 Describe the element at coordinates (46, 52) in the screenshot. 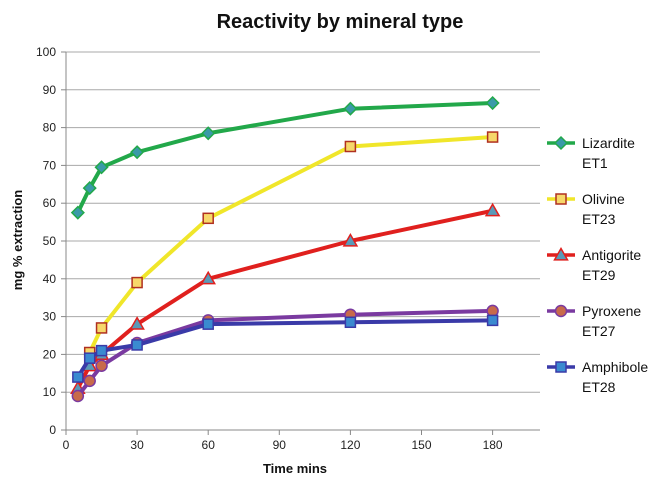

I see `y-tick-label: 100` at that location.